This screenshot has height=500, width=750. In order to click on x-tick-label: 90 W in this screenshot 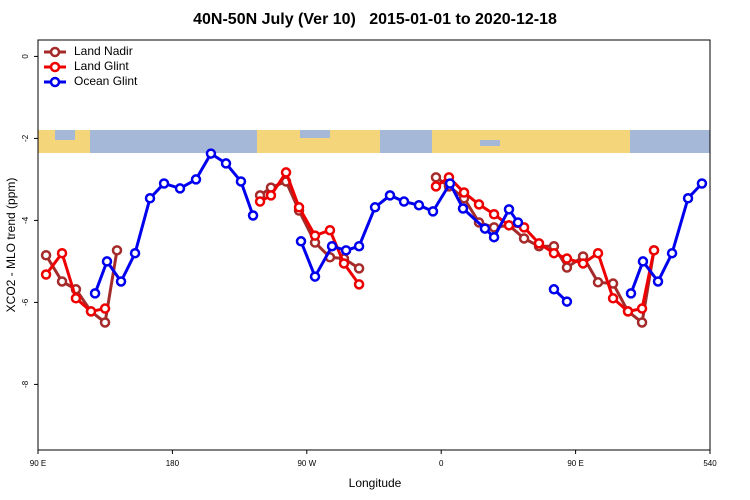, I will do `click(306, 463)`.